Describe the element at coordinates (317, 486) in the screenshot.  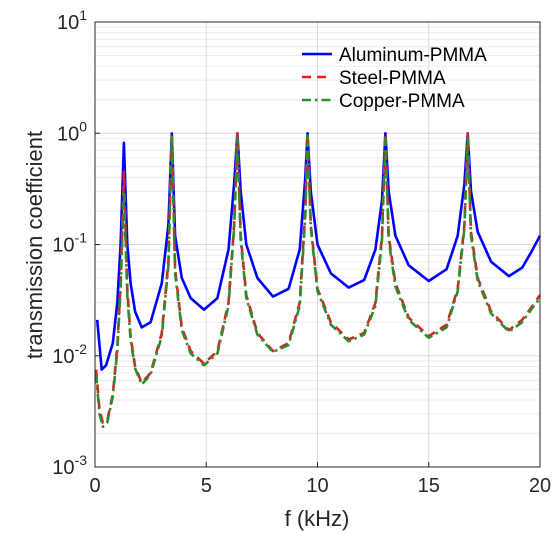
I see `x-tick-label: 10` at that location.